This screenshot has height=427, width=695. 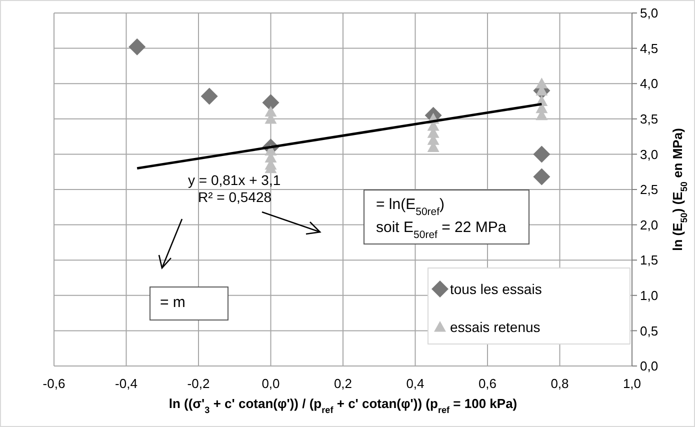 What do you see at coordinates (415, 383) in the screenshot?
I see `x-tick-label: 0,4` at bounding box center [415, 383].